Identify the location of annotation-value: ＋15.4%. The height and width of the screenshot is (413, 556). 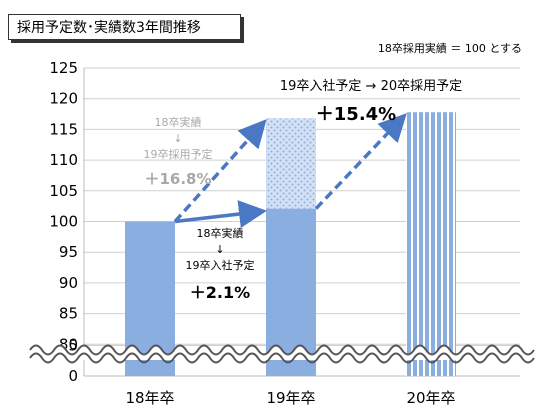
(356, 114).